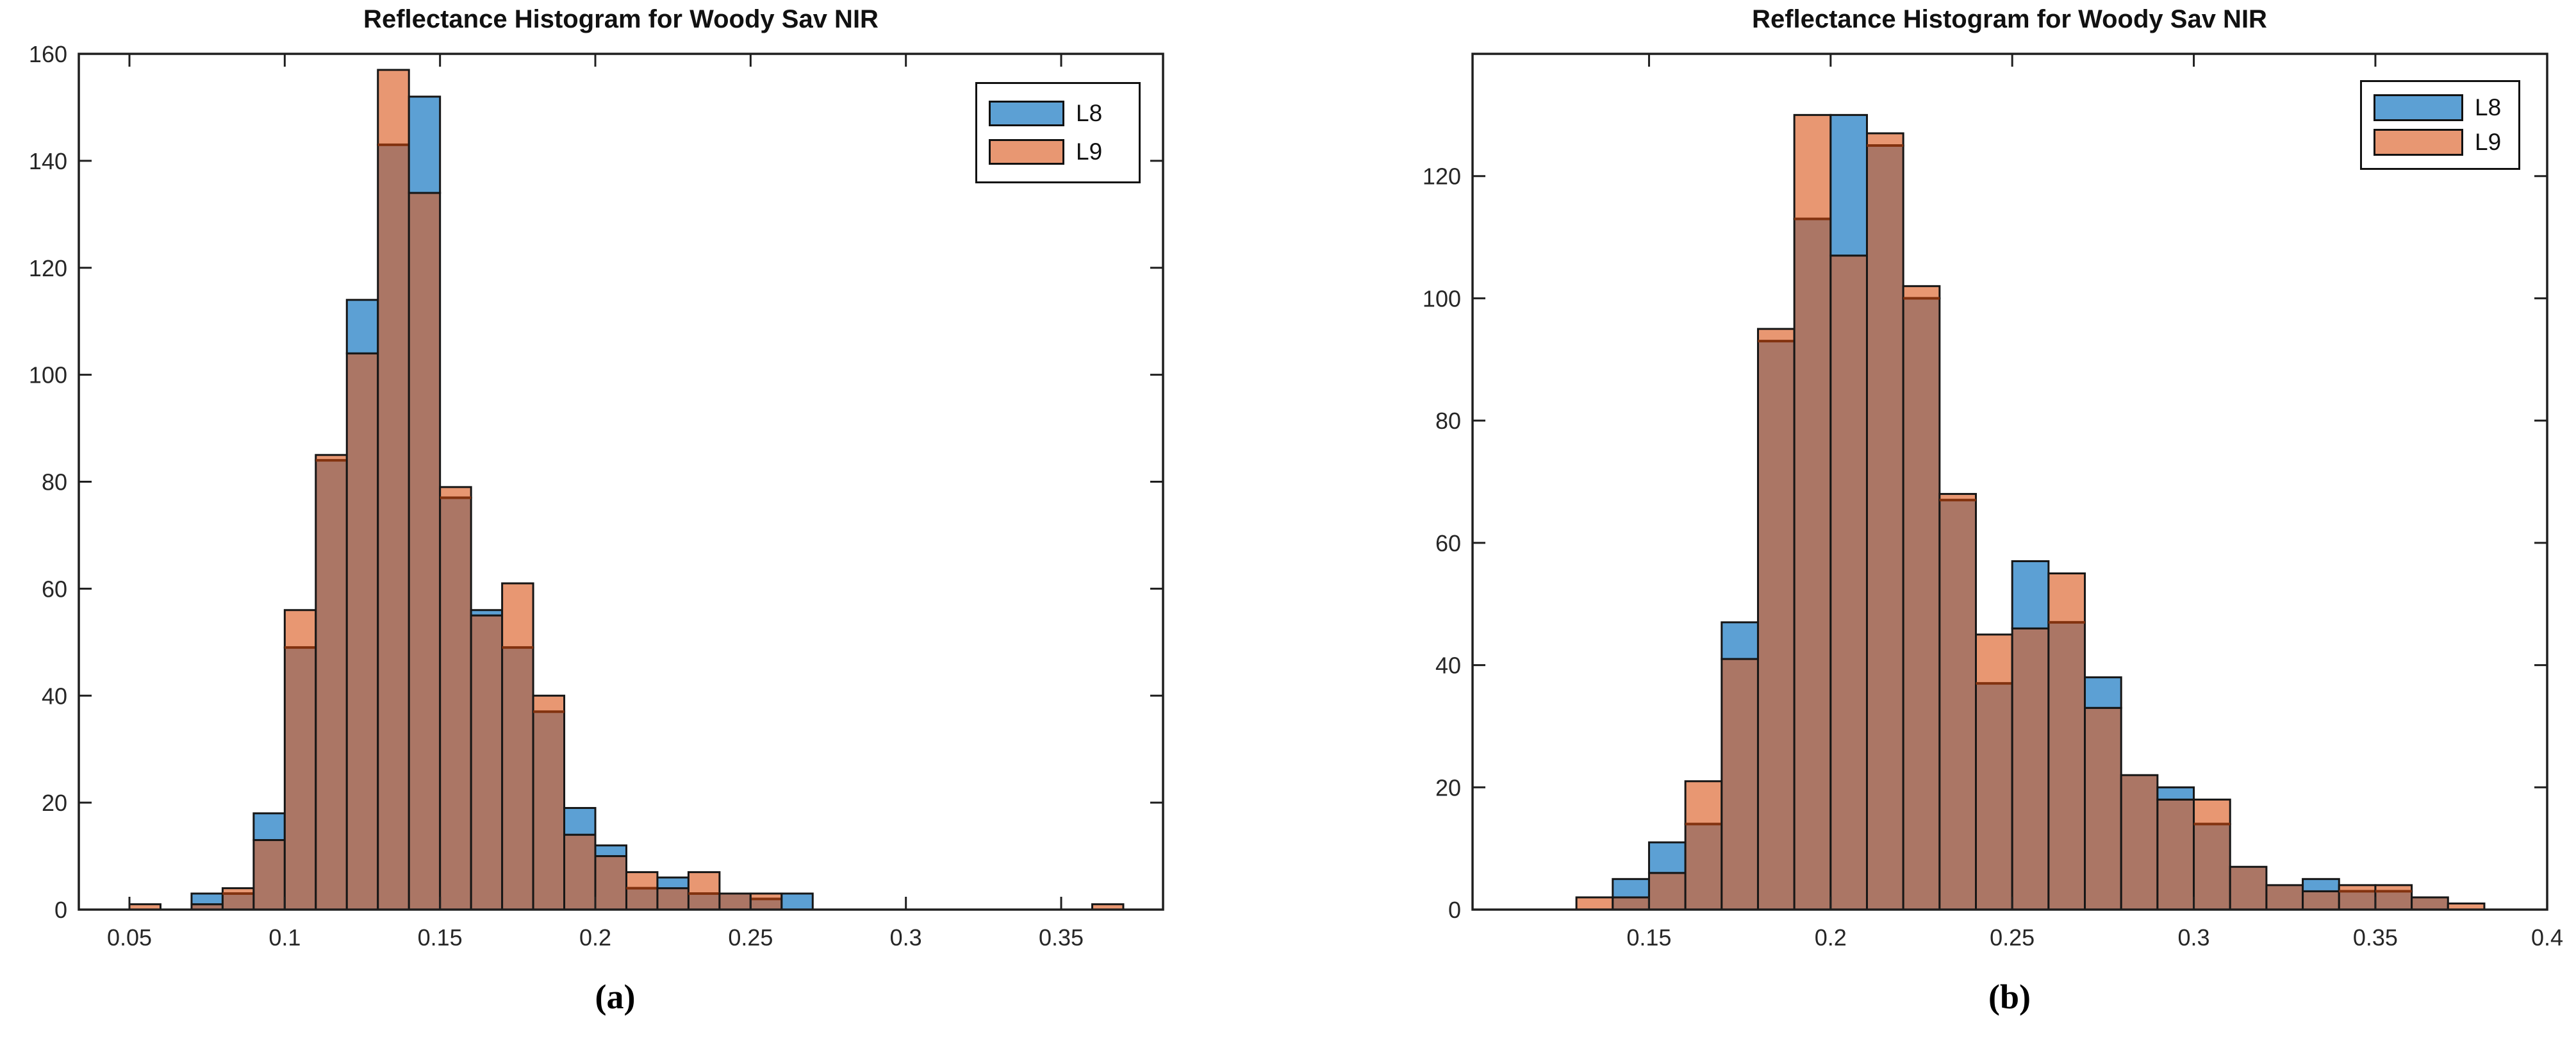 The image size is (2576, 1041). What do you see at coordinates (48, 161) in the screenshot?
I see `svg-text: 140` at bounding box center [48, 161].